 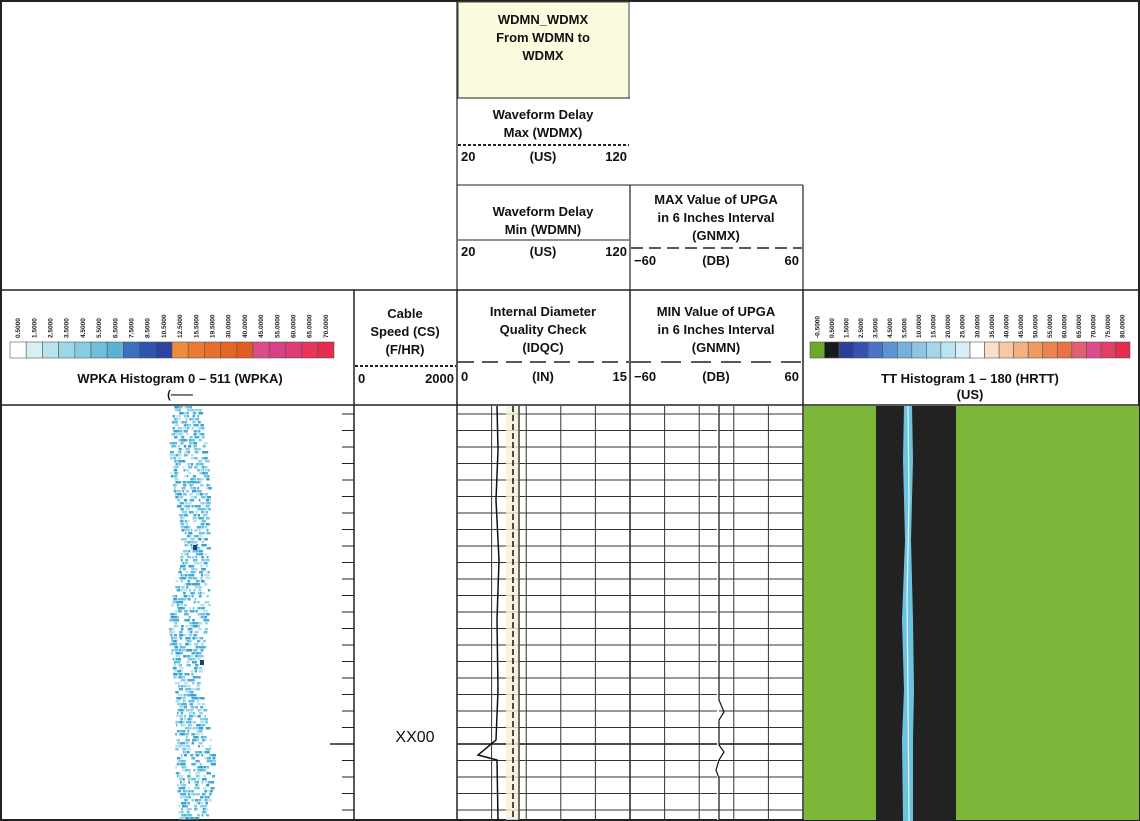 I want to click on wpka-scale-label: 1.5000, so click(x=34, y=328).